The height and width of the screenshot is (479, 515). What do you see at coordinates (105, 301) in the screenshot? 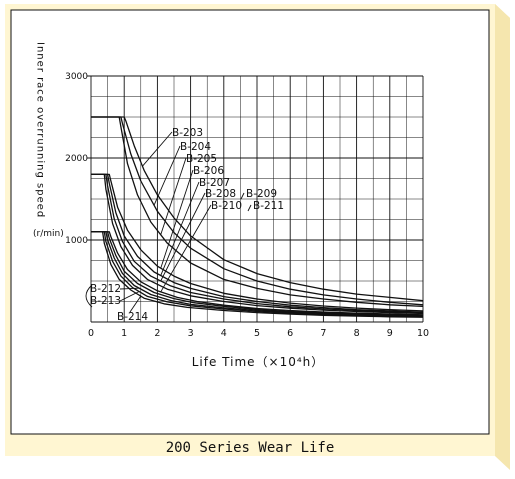
I see `series-label-b-213: B-213` at bounding box center [105, 301].